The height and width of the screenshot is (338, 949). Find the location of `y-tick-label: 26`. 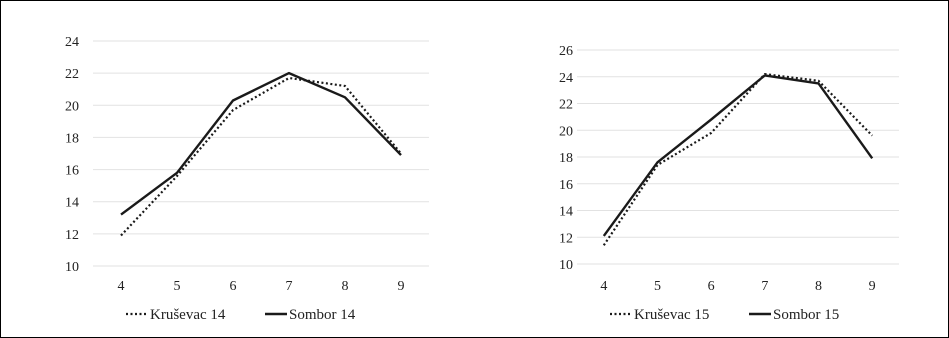

y-tick-label: 26 is located at coordinates (566, 51).